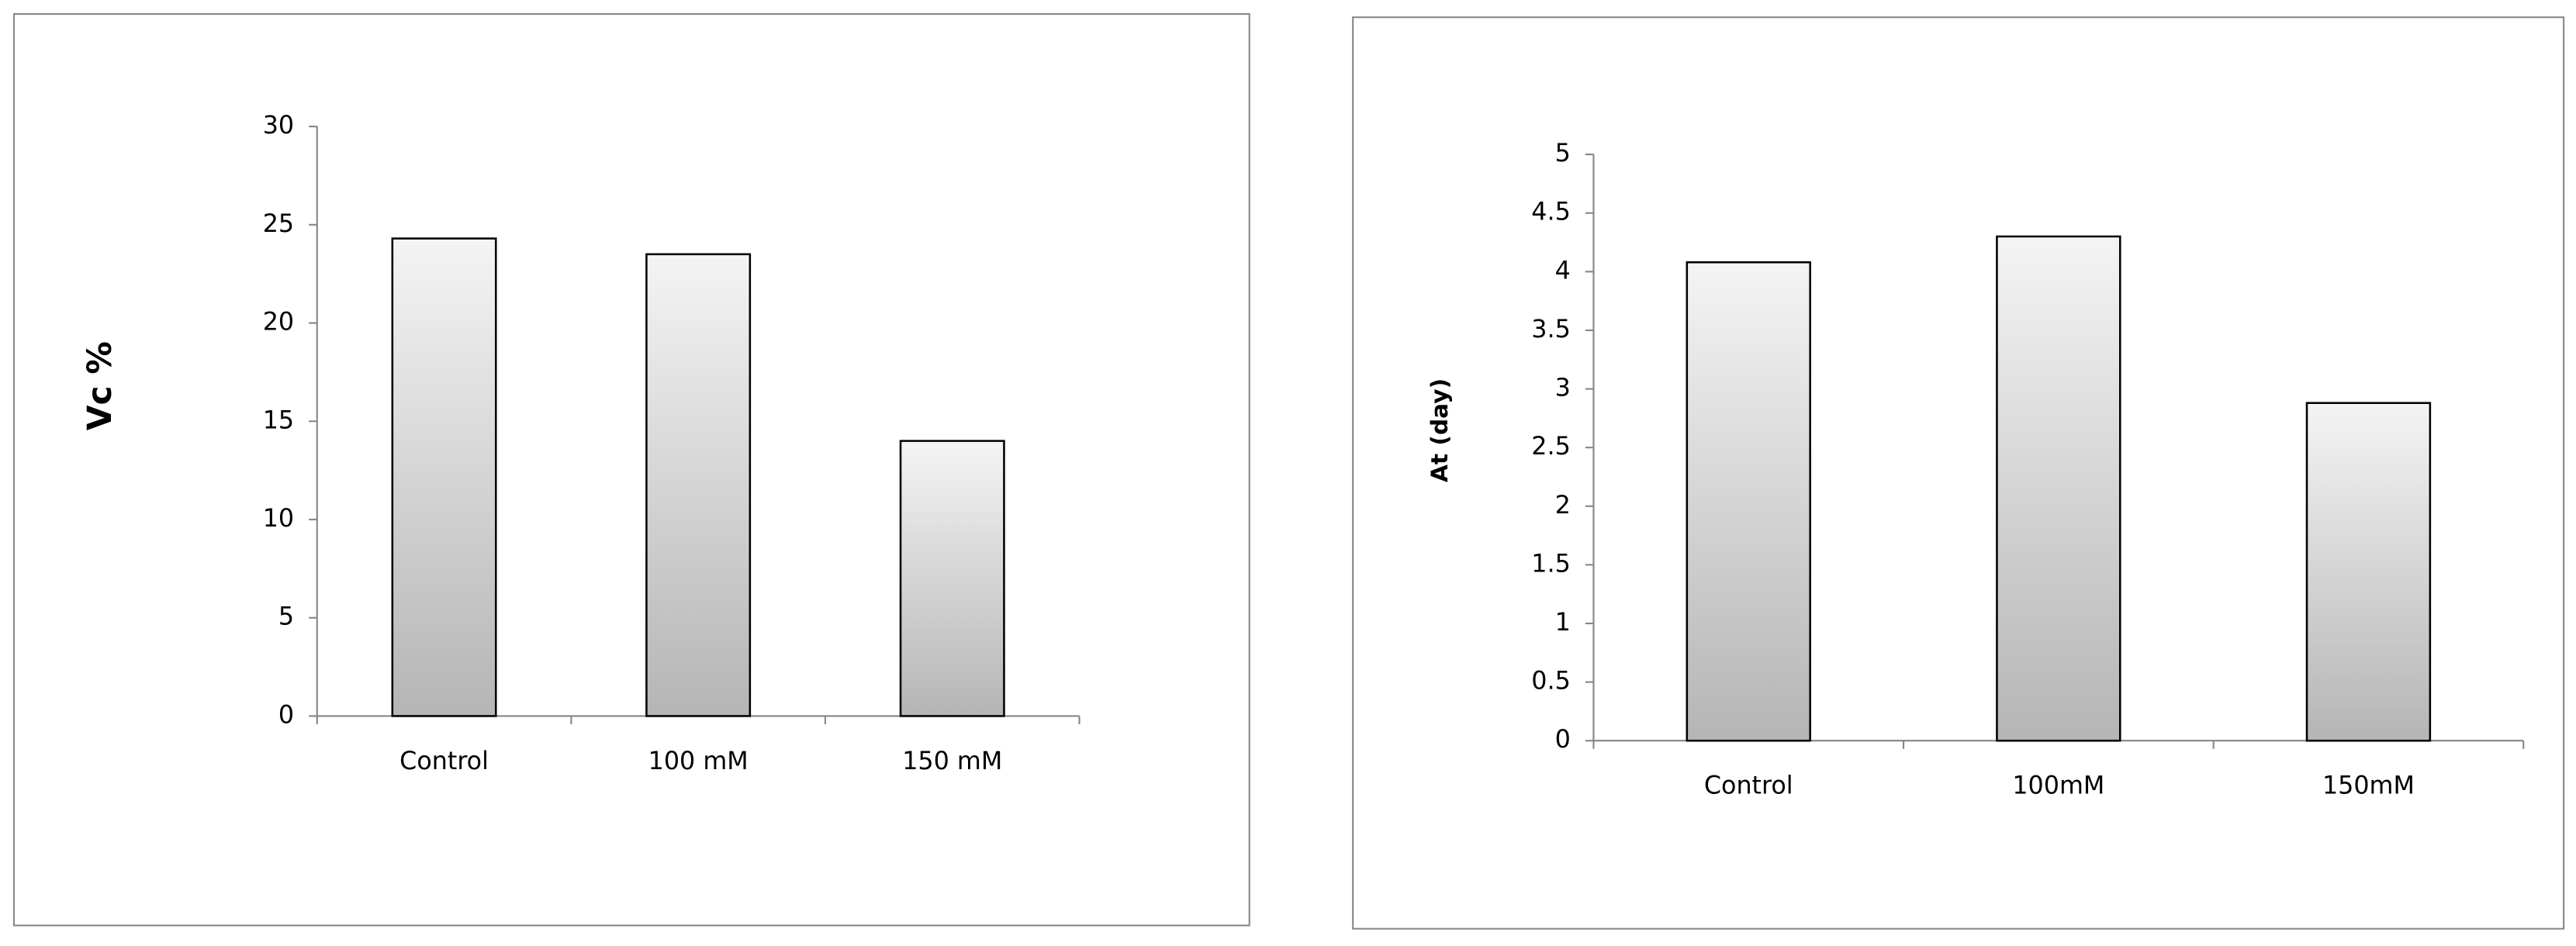  What do you see at coordinates (1551, 564) in the screenshot?
I see `y-tick-label: 1.5` at bounding box center [1551, 564].